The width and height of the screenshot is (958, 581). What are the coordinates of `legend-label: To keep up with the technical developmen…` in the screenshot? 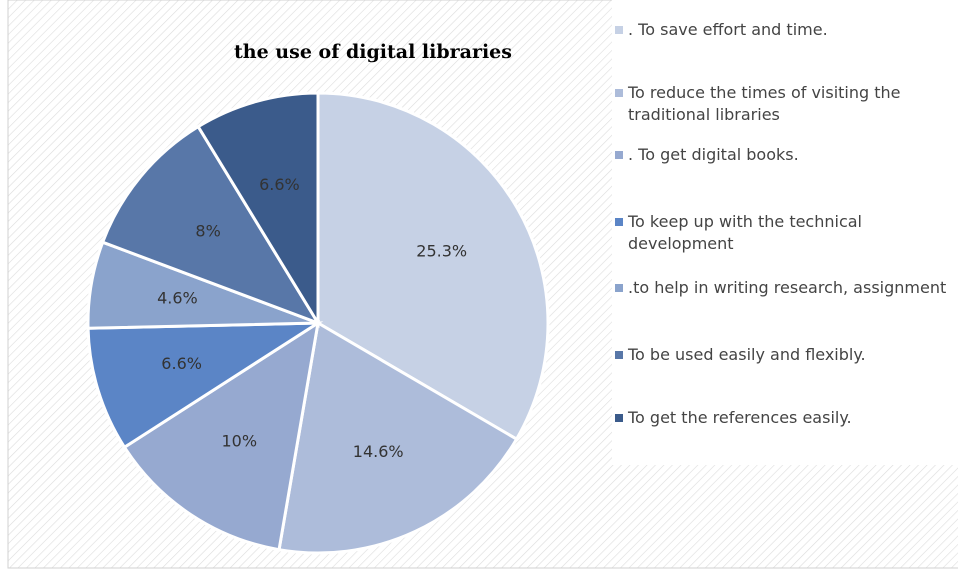 It's located at (745, 232).